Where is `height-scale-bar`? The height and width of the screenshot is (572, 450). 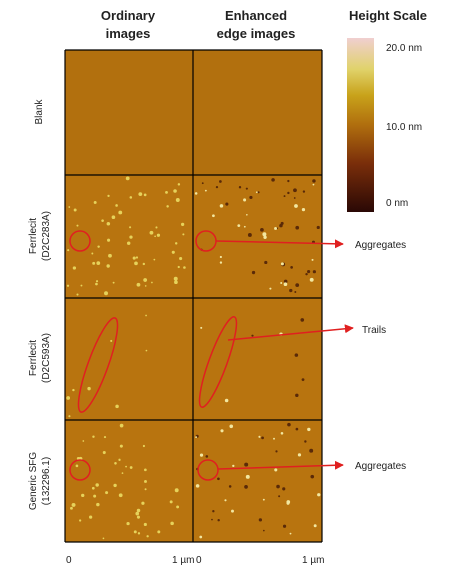
height-scale-bar is located at coordinates (360, 125).